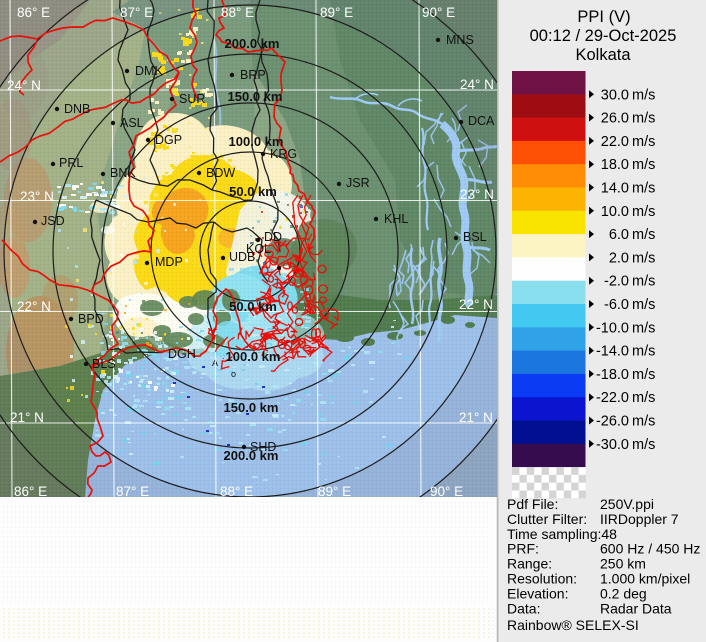 The height and width of the screenshot is (642, 706). Describe the element at coordinates (603, 36) in the screenshot. I see `svg-text: 00:12 / 29-Oct-2025` at that location.